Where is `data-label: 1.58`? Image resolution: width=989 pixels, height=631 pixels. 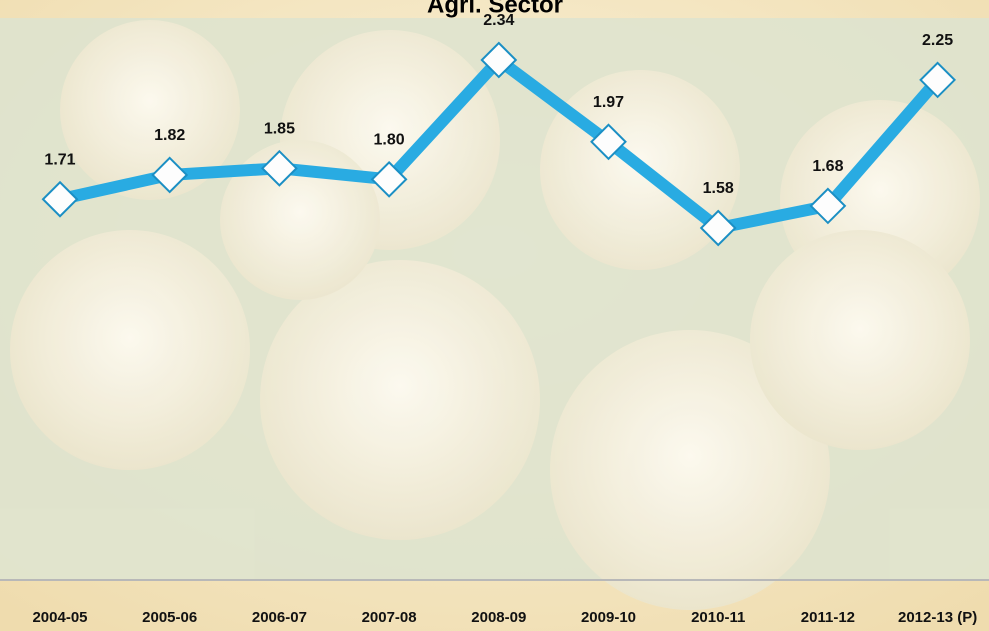
data-label: 1.58 is located at coordinates (718, 188).